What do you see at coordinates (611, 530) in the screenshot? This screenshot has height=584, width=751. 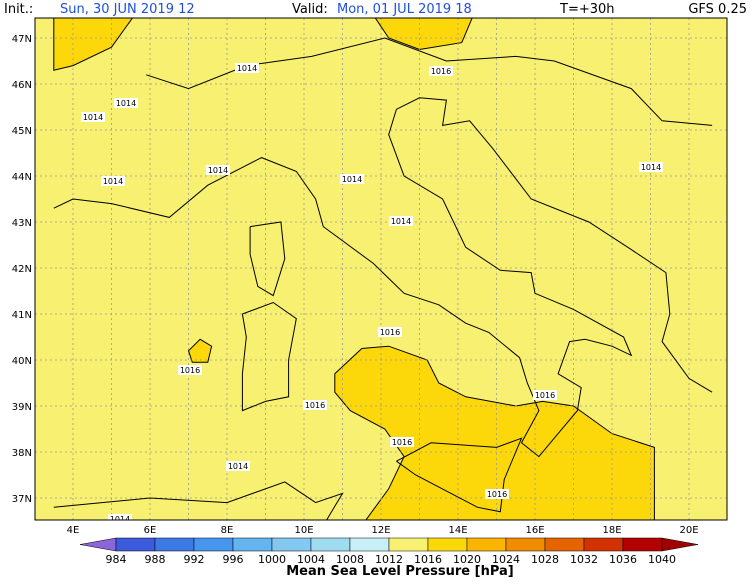 I see `lon-label: 18E` at bounding box center [611, 530].